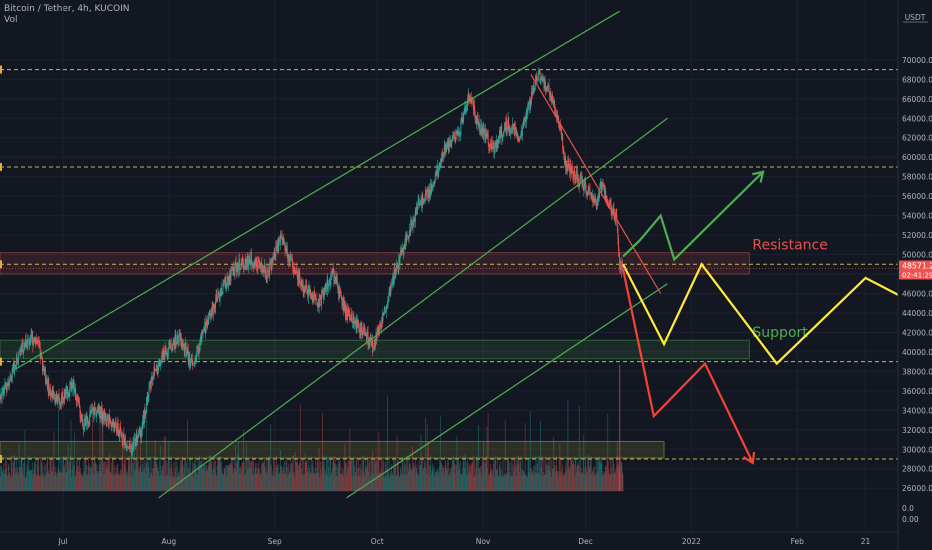 The height and width of the screenshot is (550, 932). I want to click on volume-indicator-label: Vol, so click(11, 20).